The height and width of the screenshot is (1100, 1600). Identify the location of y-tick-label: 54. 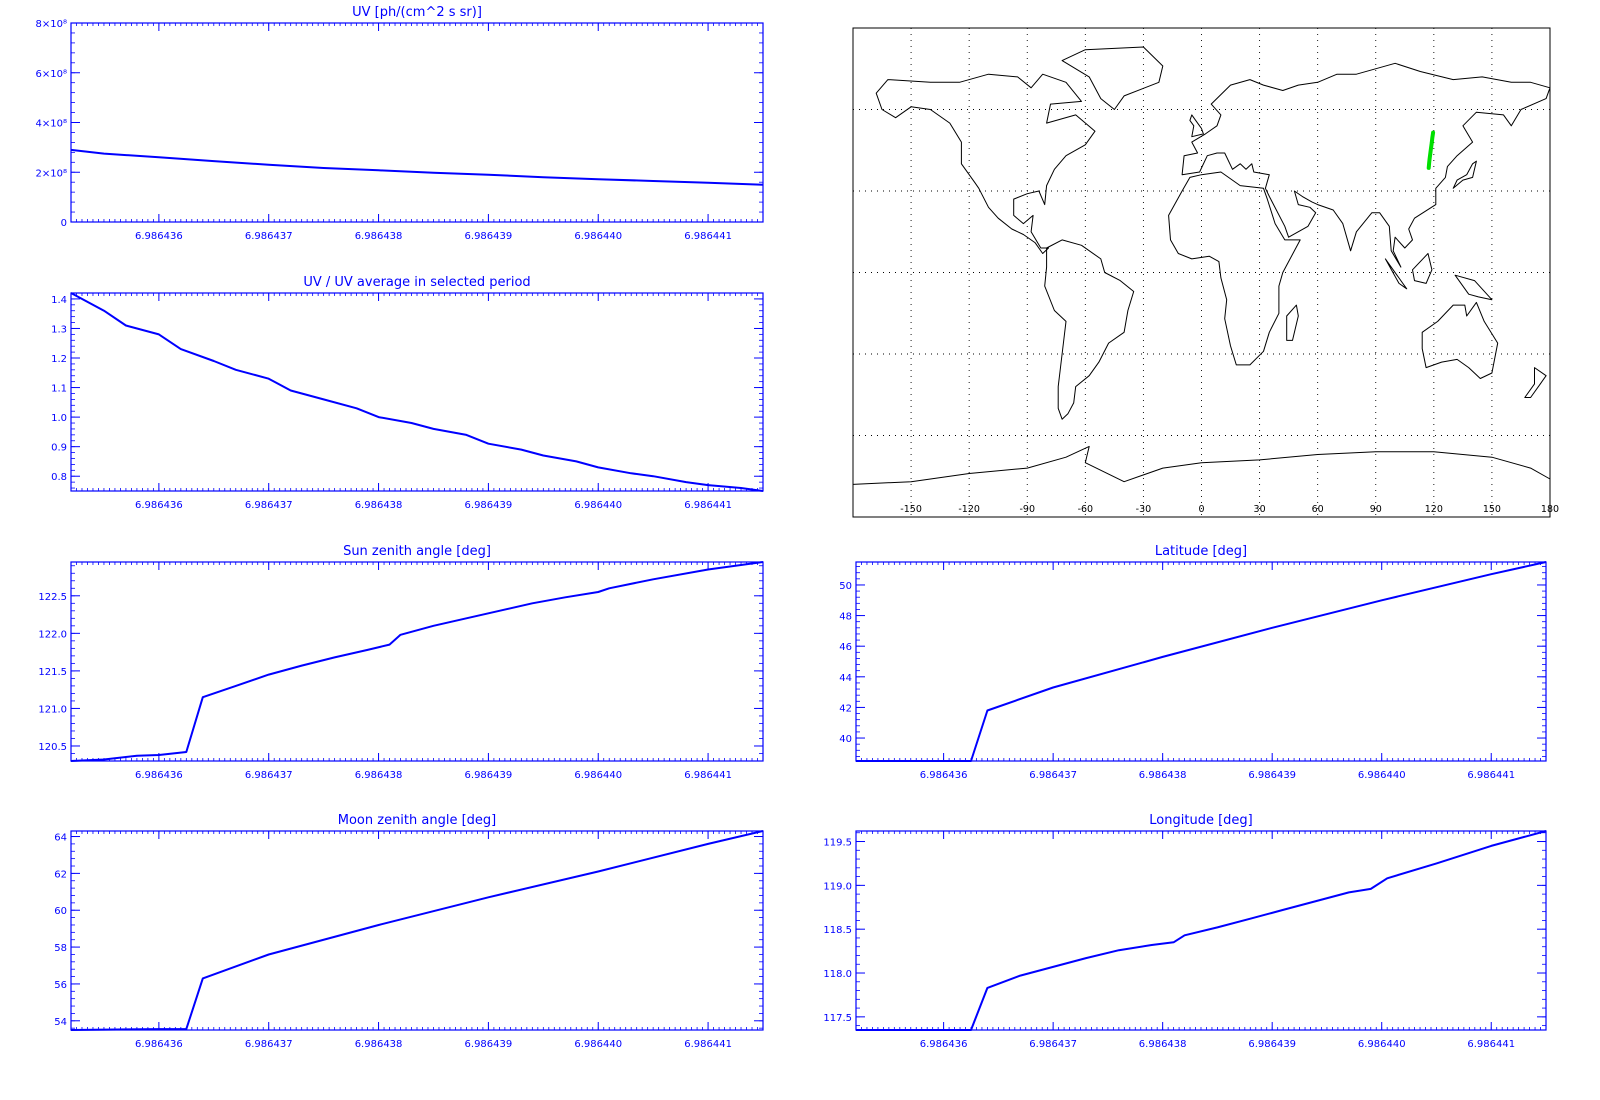
(60, 1022).